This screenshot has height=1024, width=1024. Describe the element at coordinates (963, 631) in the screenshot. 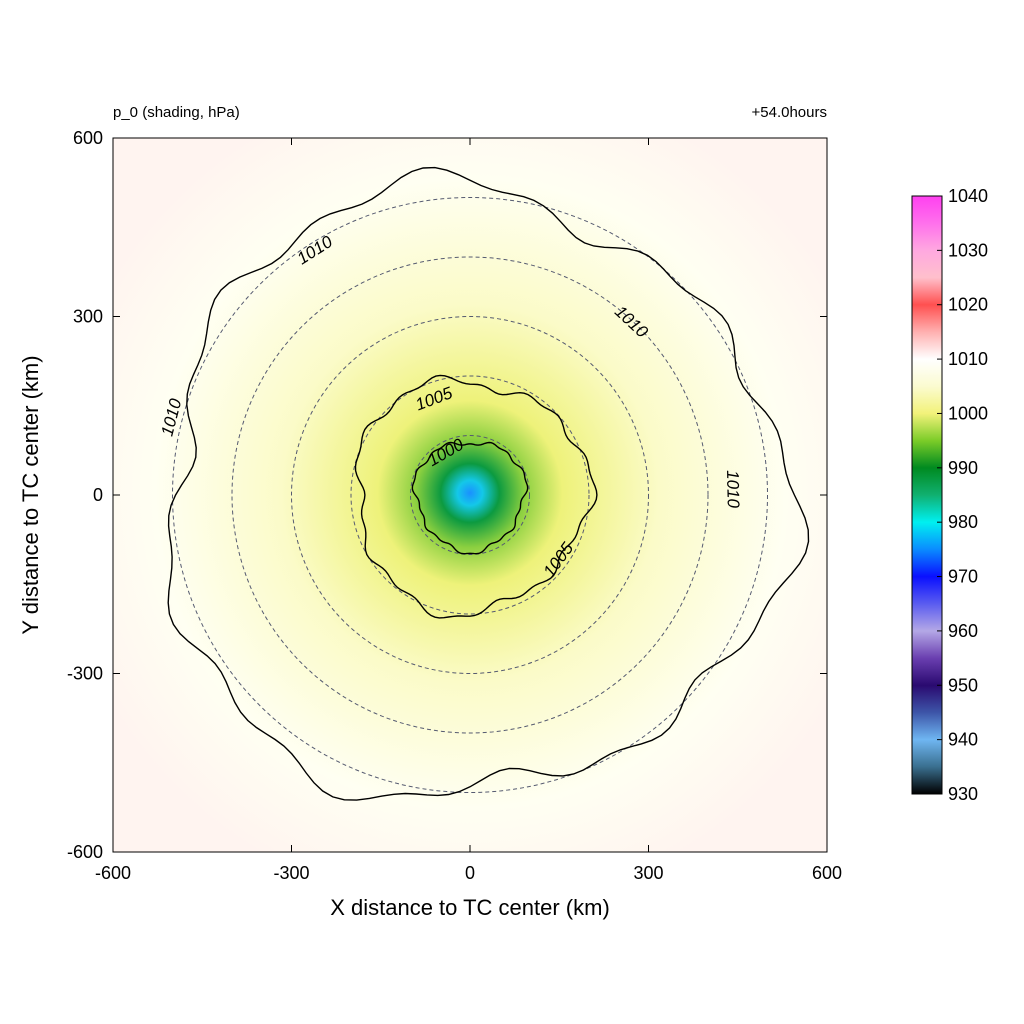

I see `colorbar-tick-label: 960` at that location.